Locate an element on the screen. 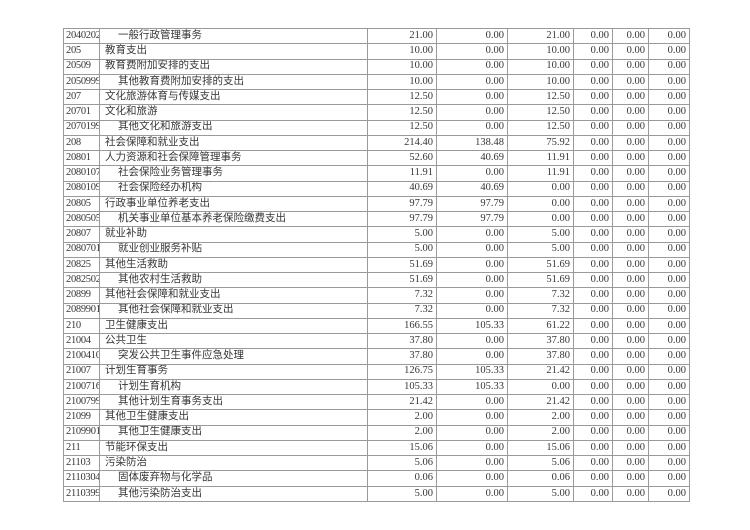  code-cell: 2110304 is located at coordinates (81, 478).